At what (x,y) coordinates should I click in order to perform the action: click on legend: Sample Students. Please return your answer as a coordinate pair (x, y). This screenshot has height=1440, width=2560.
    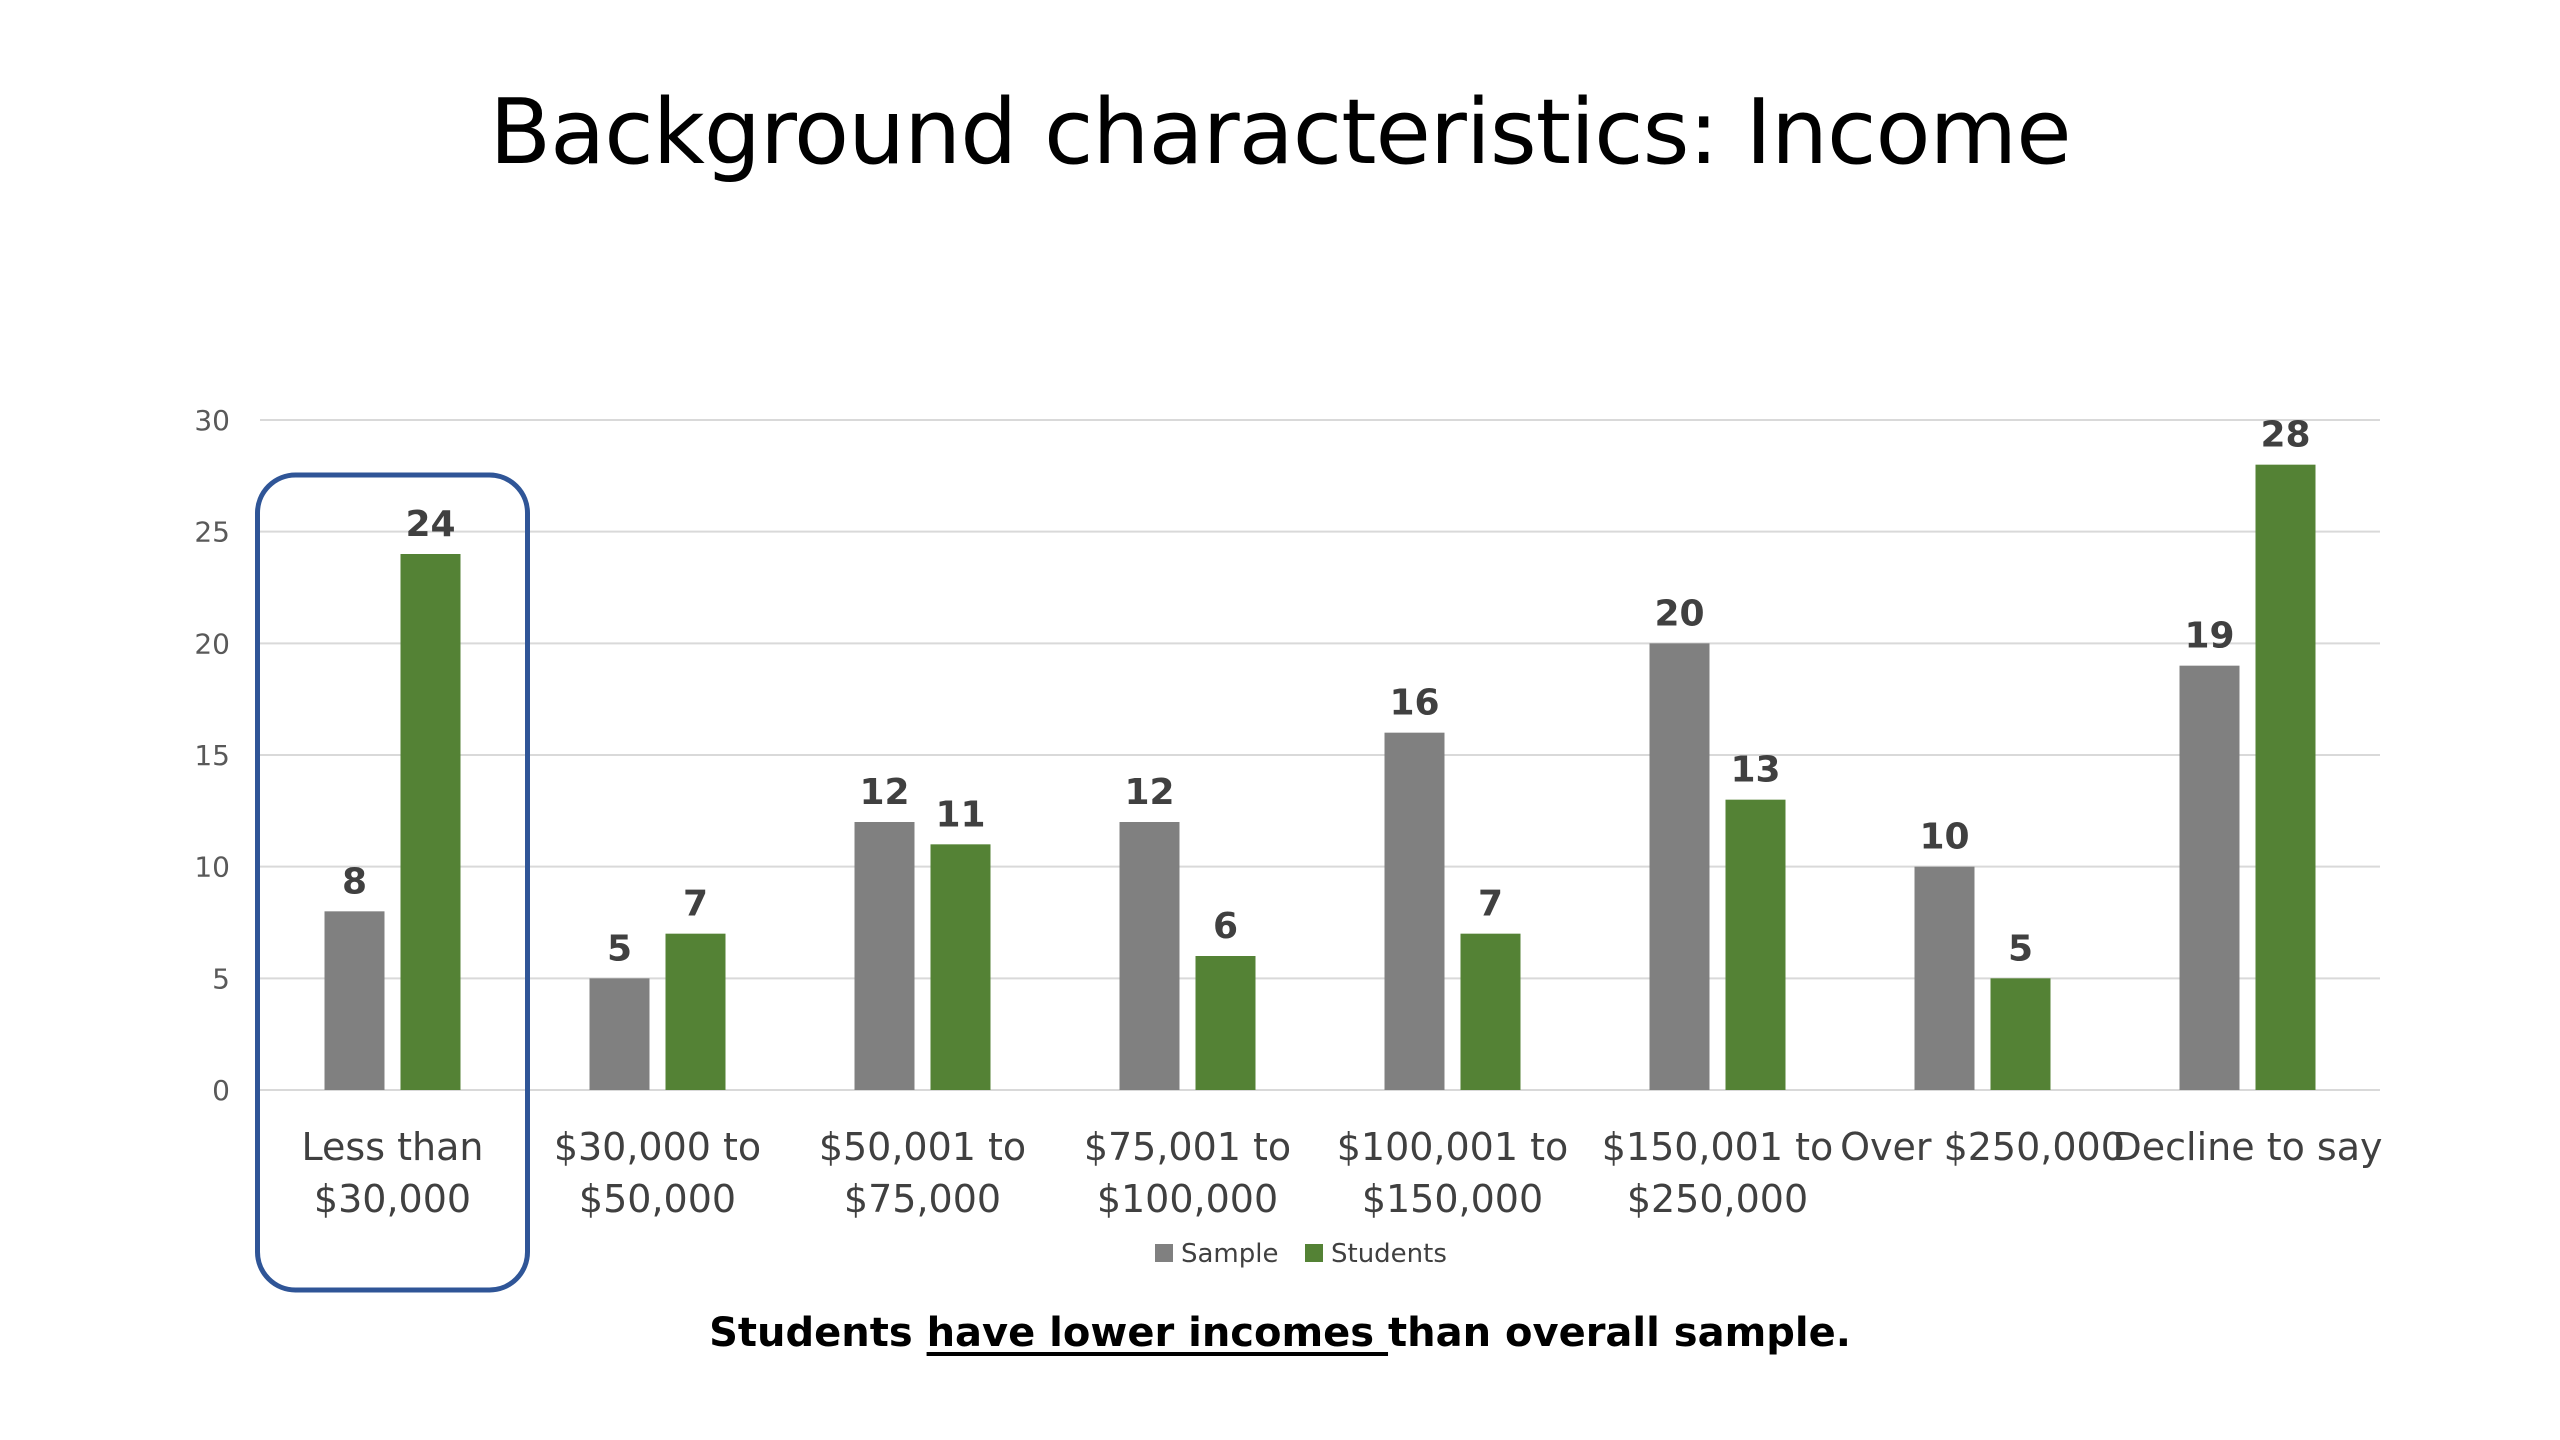
    Looking at the image, I should click on (1301, 1254).